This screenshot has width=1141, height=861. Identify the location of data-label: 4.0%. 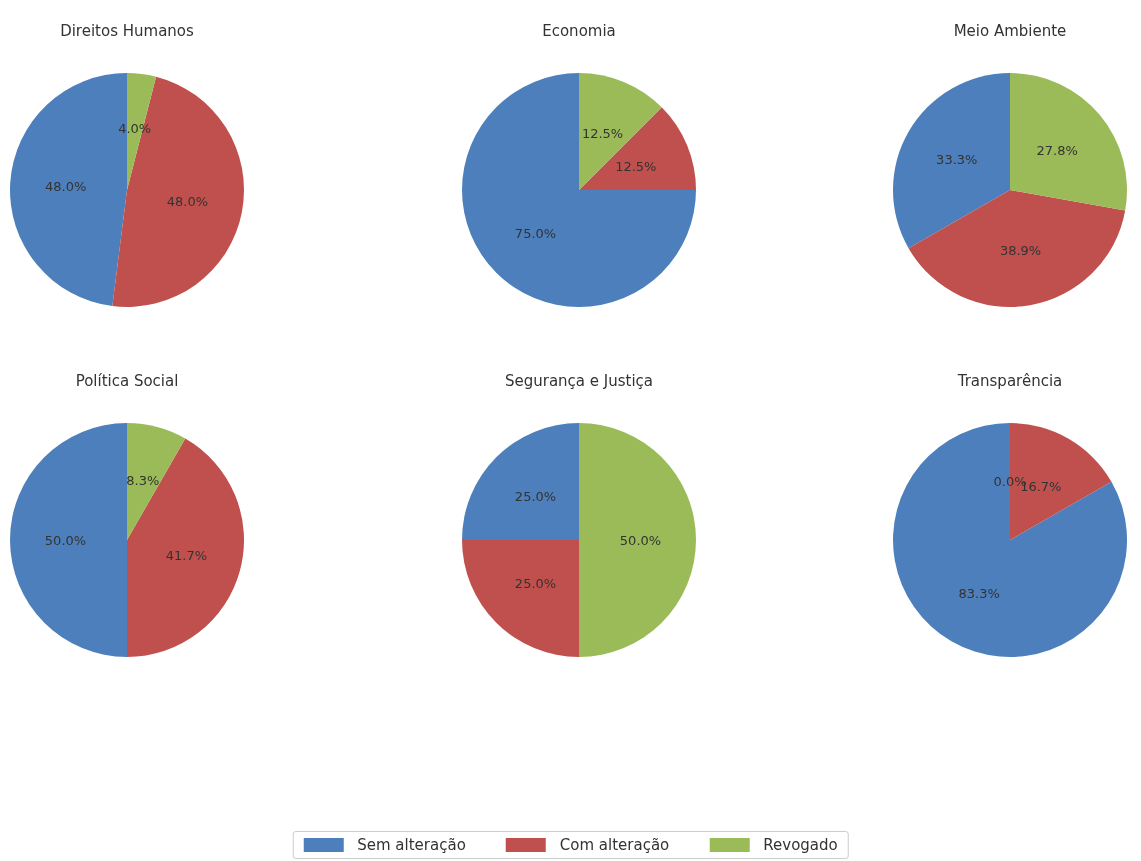
(135, 129).